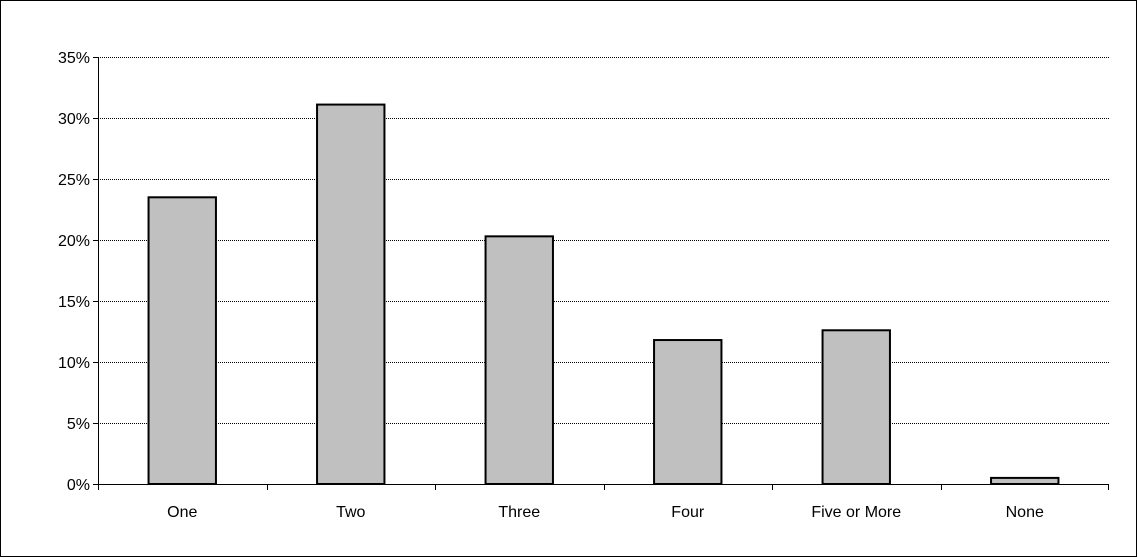 The width and height of the screenshot is (1138, 558). Describe the element at coordinates (688, 412) in the screenshot. I see `bar-four` at that location.